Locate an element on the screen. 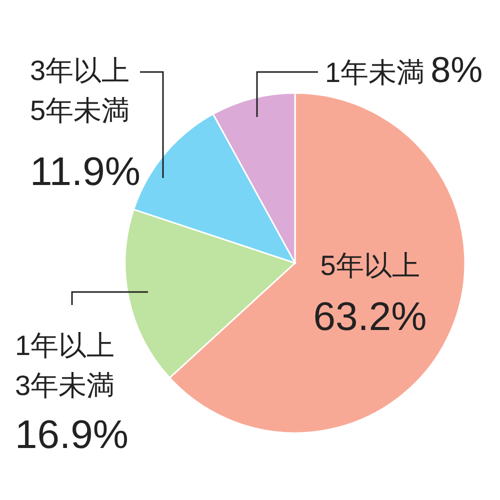 This screenshot has width=500, height=500. slice-label: 1年以上 3年未満 is located at coordinates (65, 365).